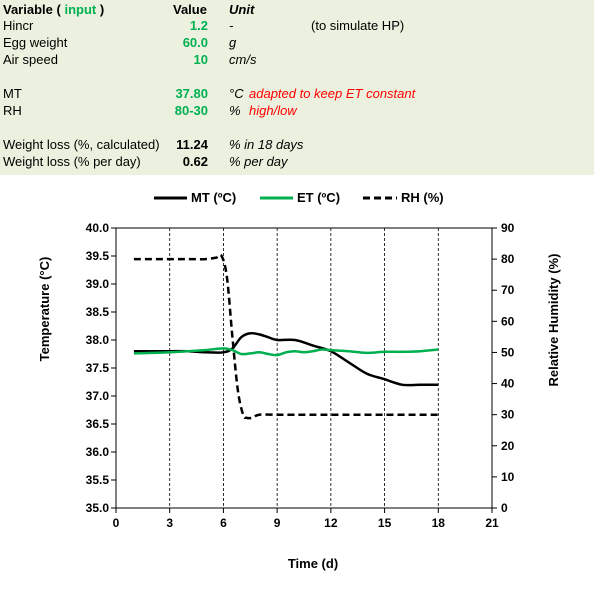 Image resolution: width=594 pixels, height=599 pixels. What do you see at coordinates (72, 161) in the screenshot?
I see `row-label: Weight loss (% per day)` at bounding box center [72, 161].